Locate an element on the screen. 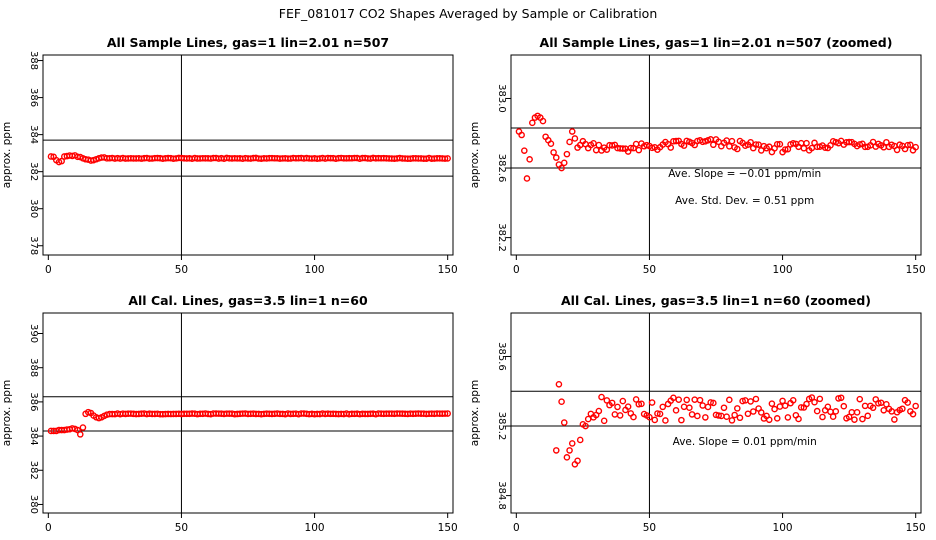 The height and width of the screenshot is (540, 936). y-tick-label: 382.6 is located at coordinates (501, 168).